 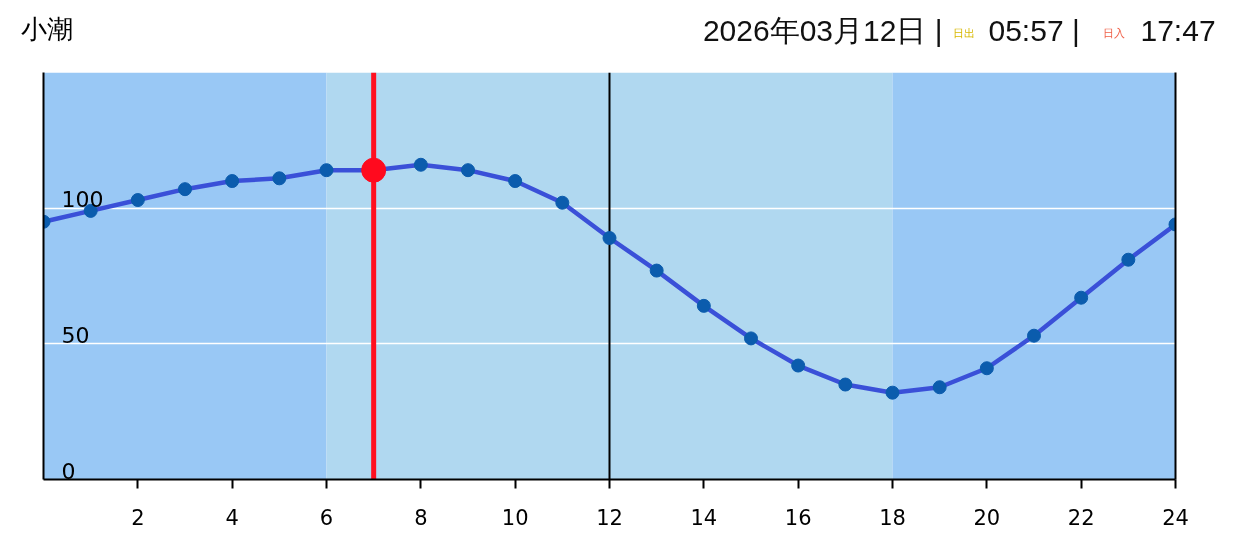 I want to click on x-tick-label: 24, so click(x=1175, y=517).